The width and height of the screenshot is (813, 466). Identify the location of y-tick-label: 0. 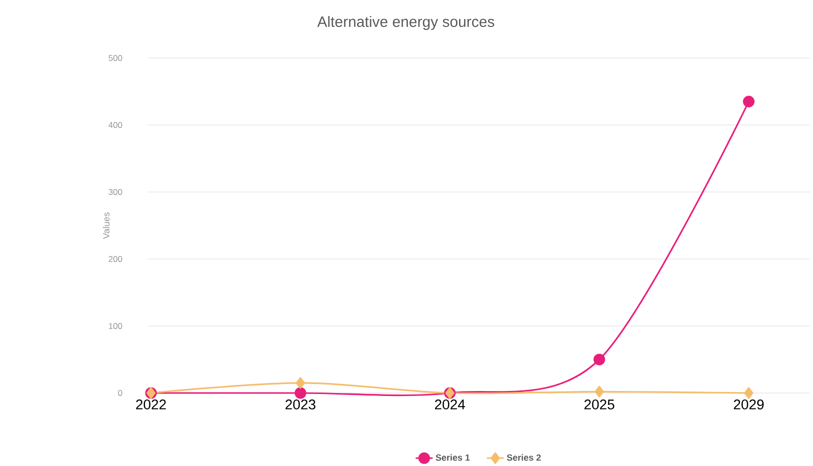
(120, 393).